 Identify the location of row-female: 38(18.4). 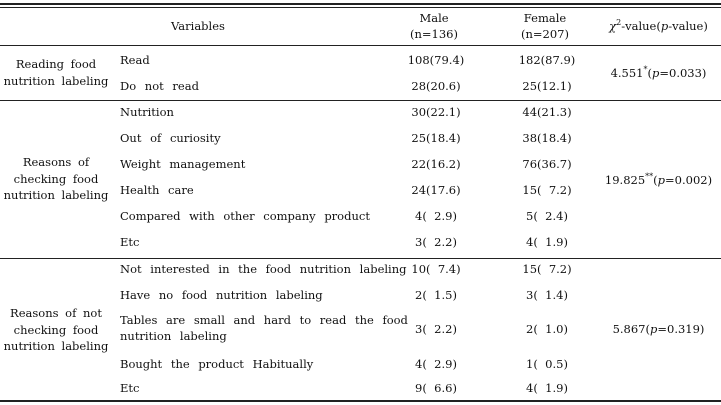
(547, 138).